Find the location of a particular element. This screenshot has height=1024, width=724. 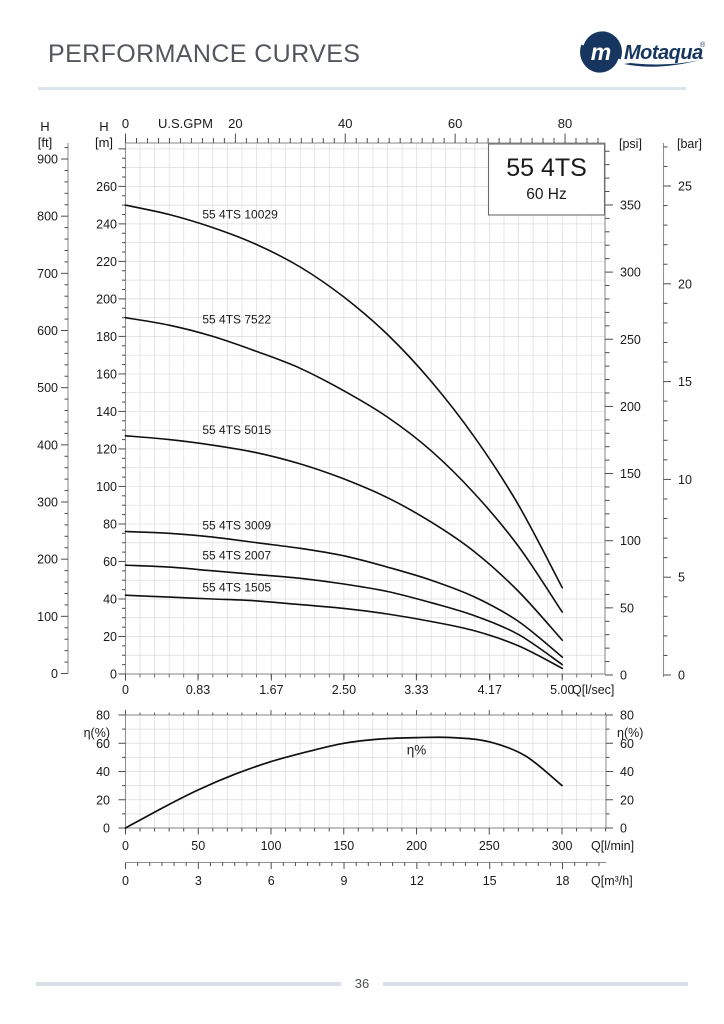

m-tick-label: 180 is located at coordinates (106, 337).